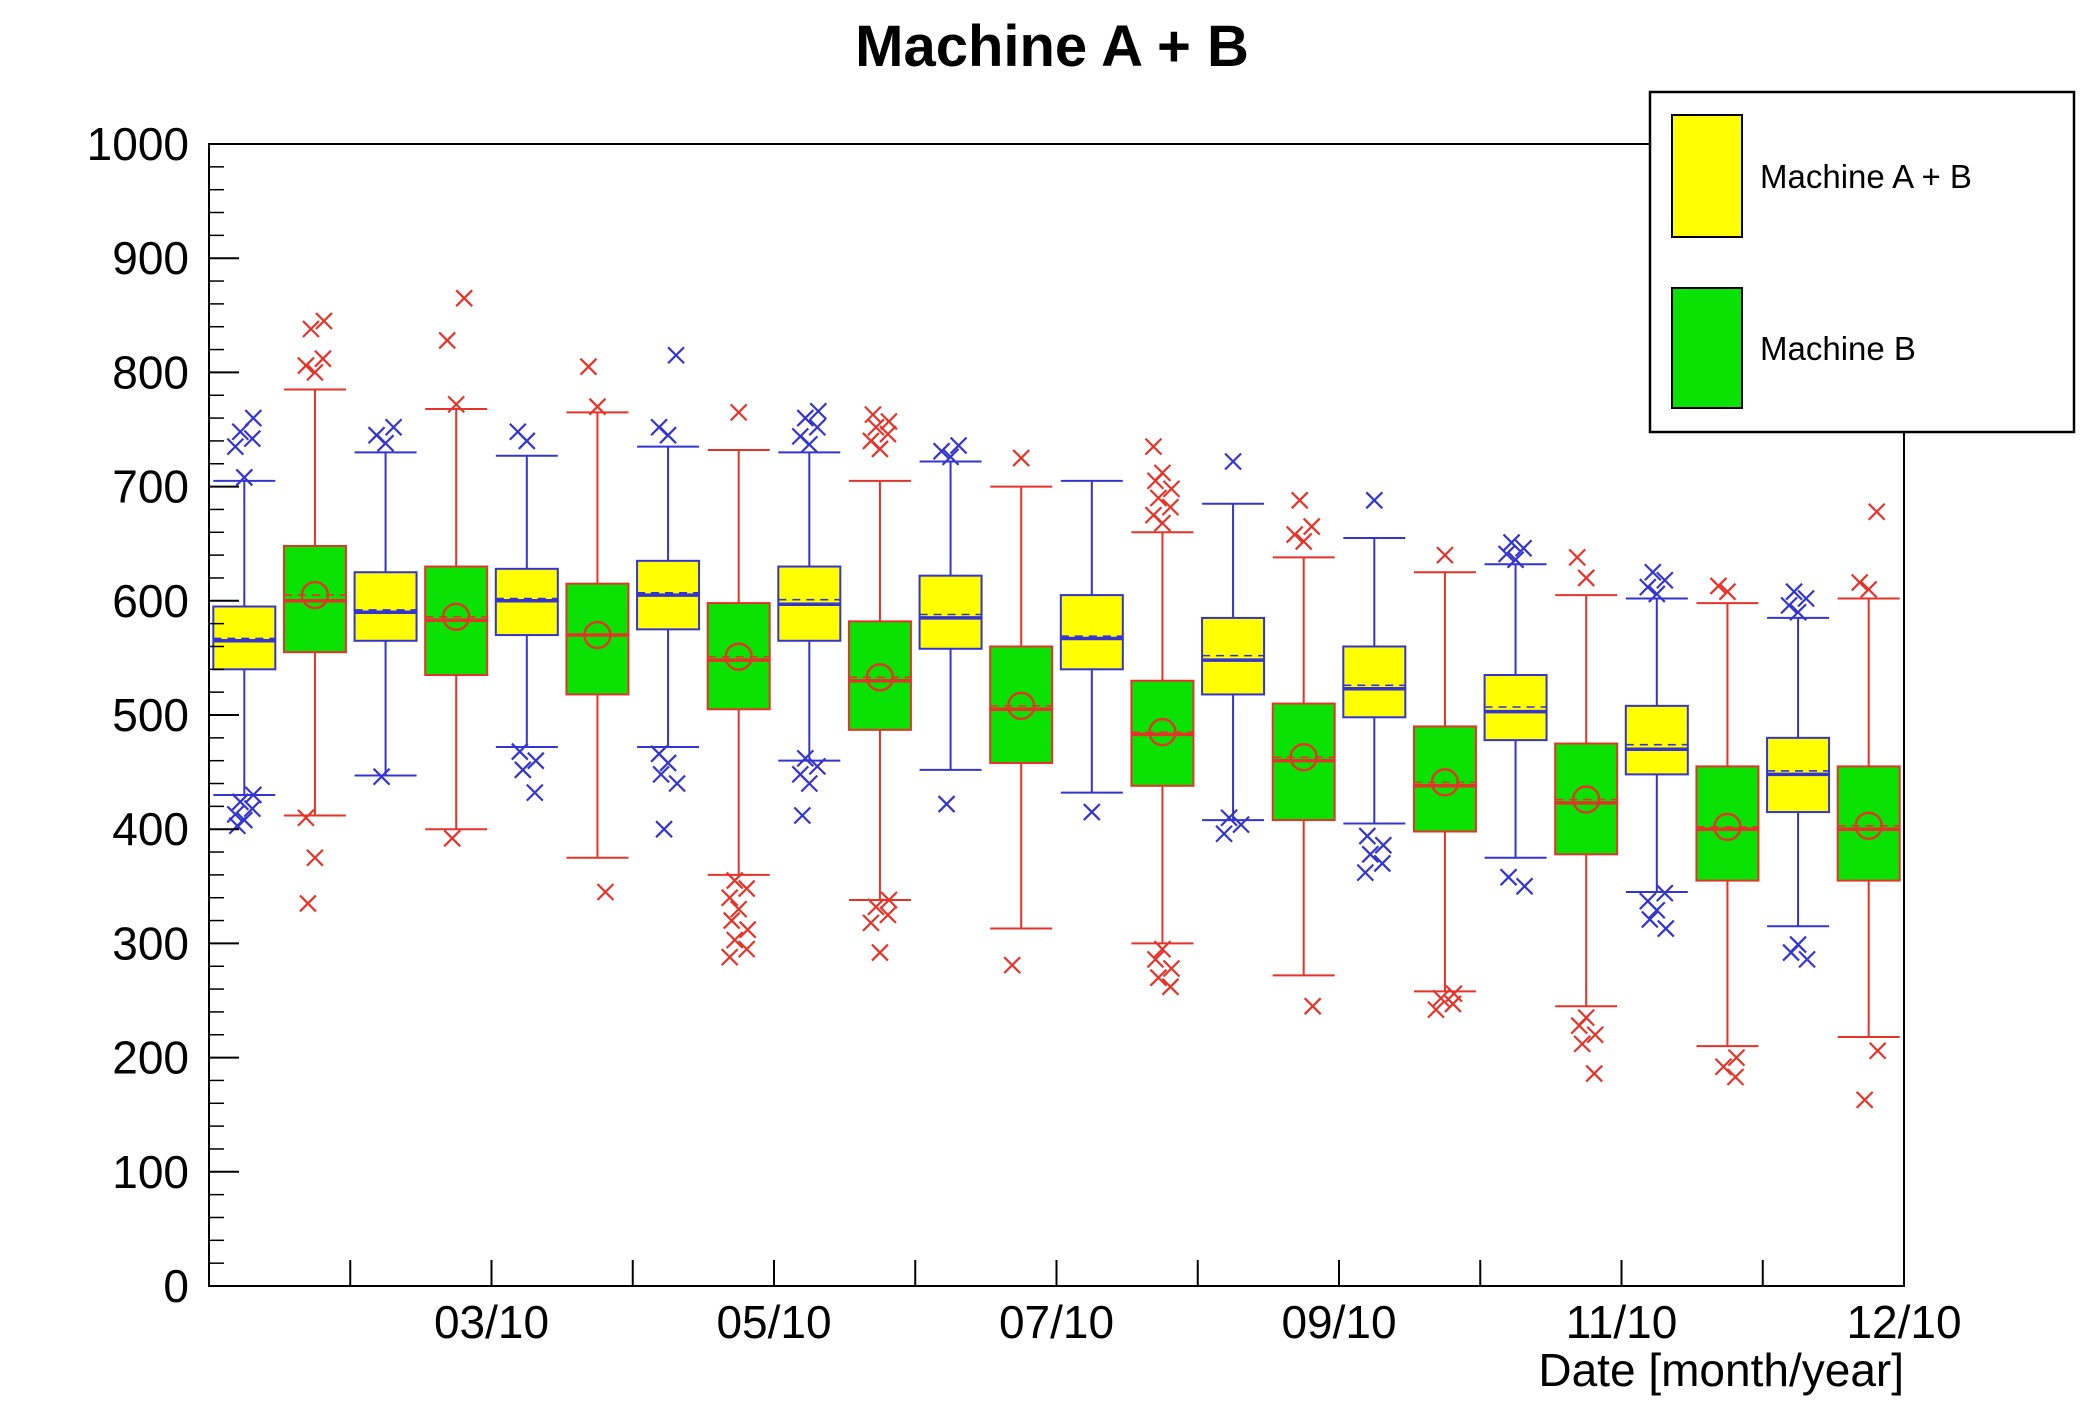  What do you see at coordinates (150, 487) in the screenshot?
I see `y-tick-label: 700` at bounding box center [150, 487].